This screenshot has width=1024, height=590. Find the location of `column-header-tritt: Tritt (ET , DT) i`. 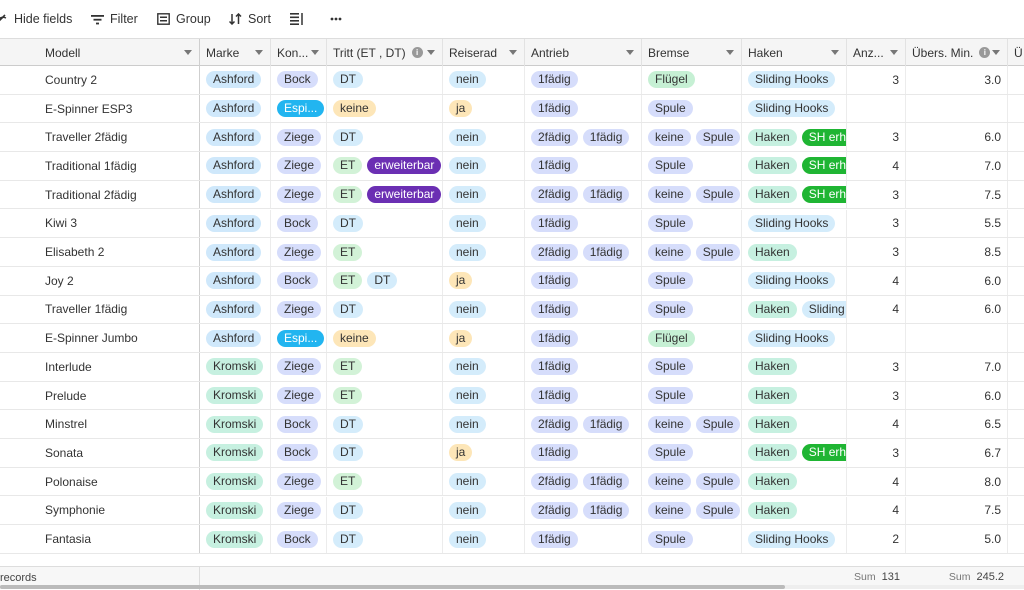

column-header-tritt: Tritt (ET , DT) i is located at coordinates (385, 52).